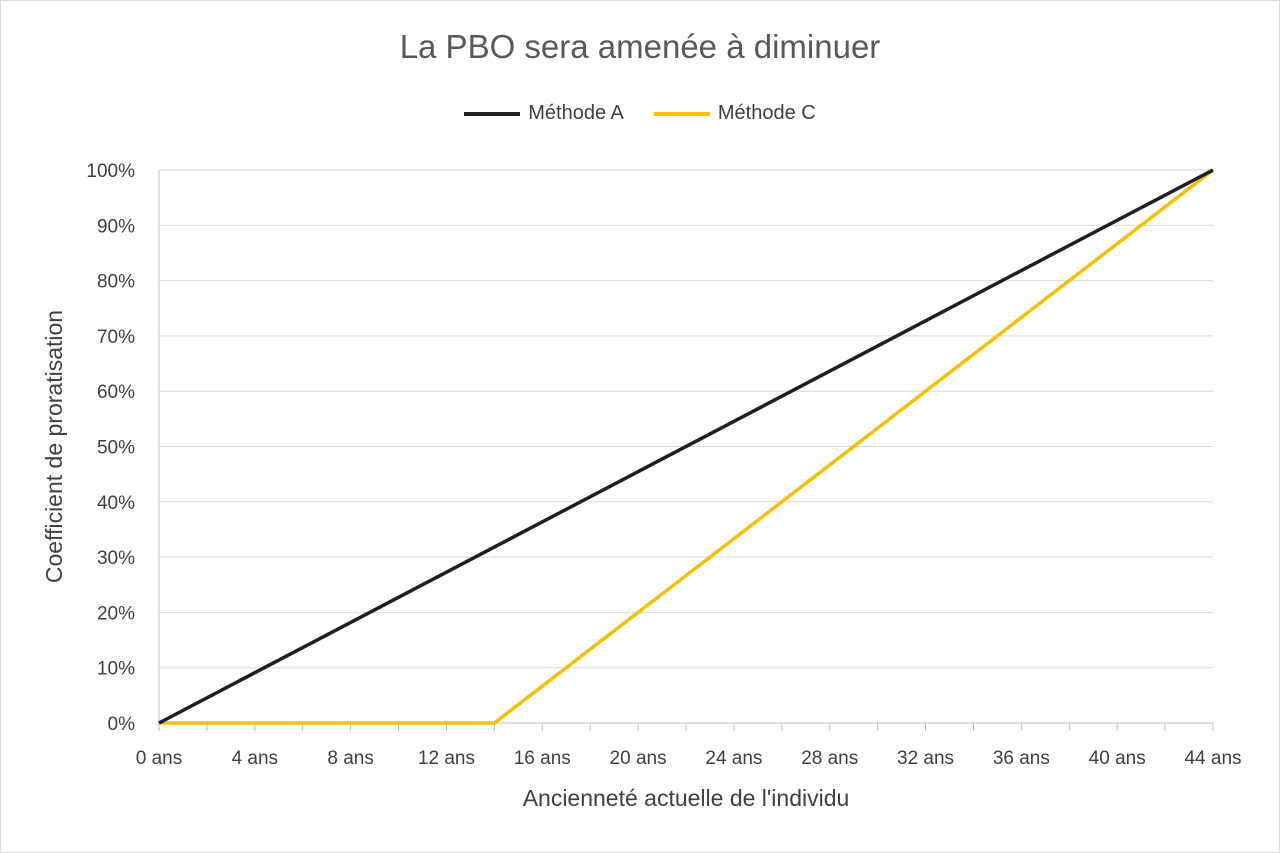 The image size is (1280, 853). I want to click on x-axis-title: Ancienneté actuelle de l'individu, so click(686, 798).